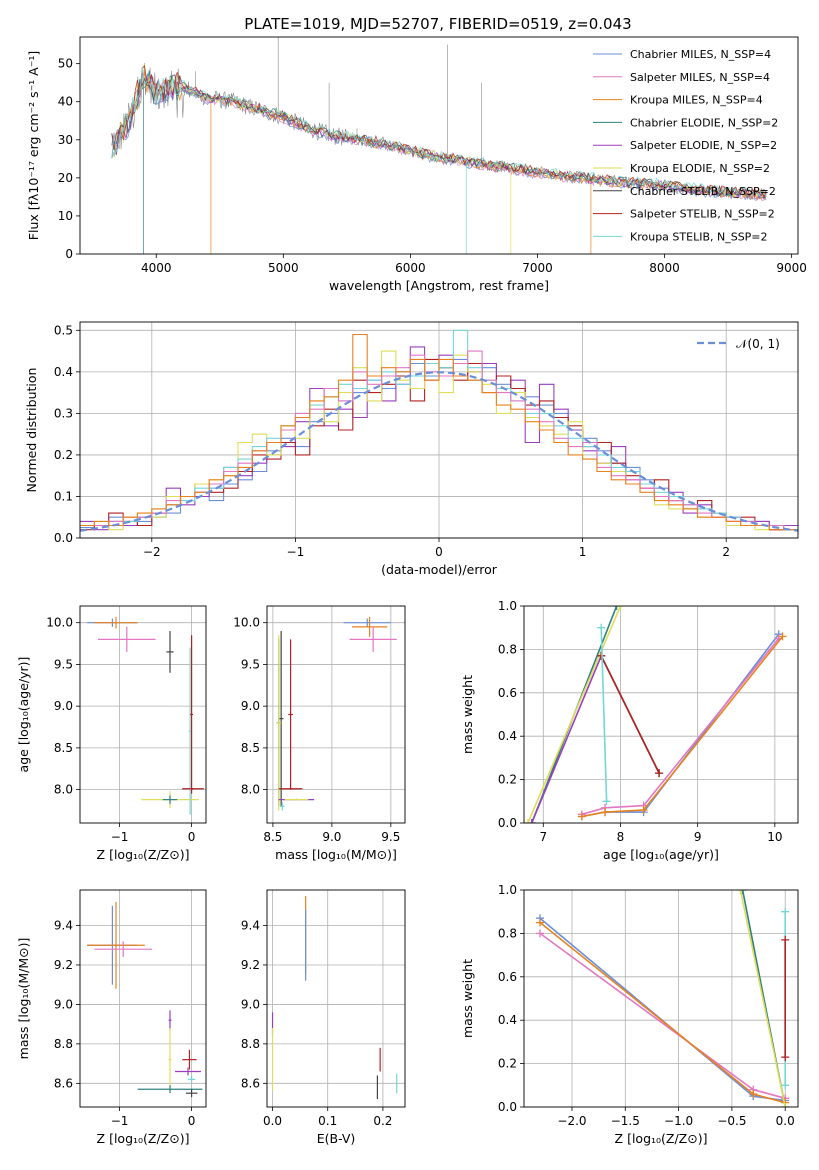  I want to click on legend-entry: Chabrier STELIB, N_SSP=2, so click(703, 191).